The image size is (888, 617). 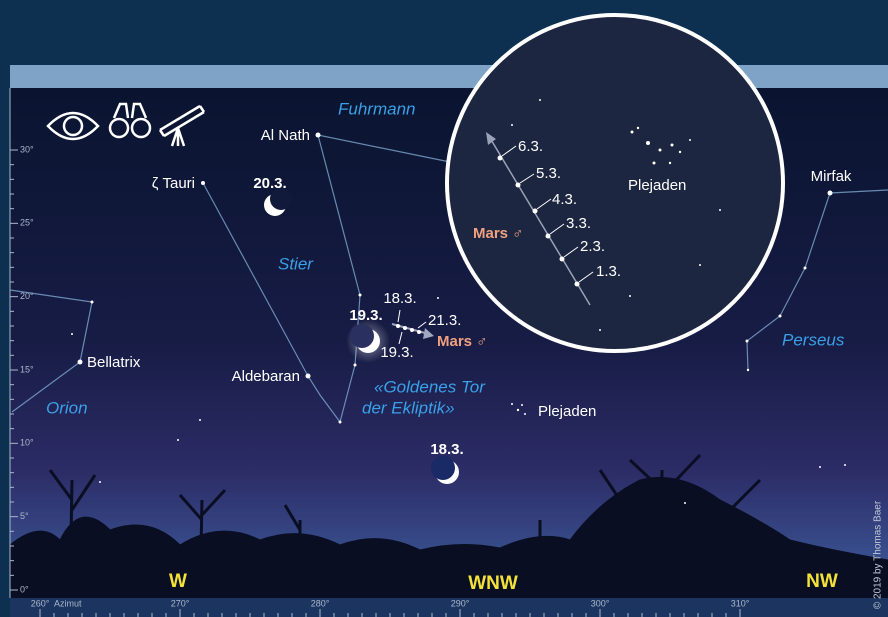 I want to click on azimuth-tick-label: 300°, so click(x=600, y=603).